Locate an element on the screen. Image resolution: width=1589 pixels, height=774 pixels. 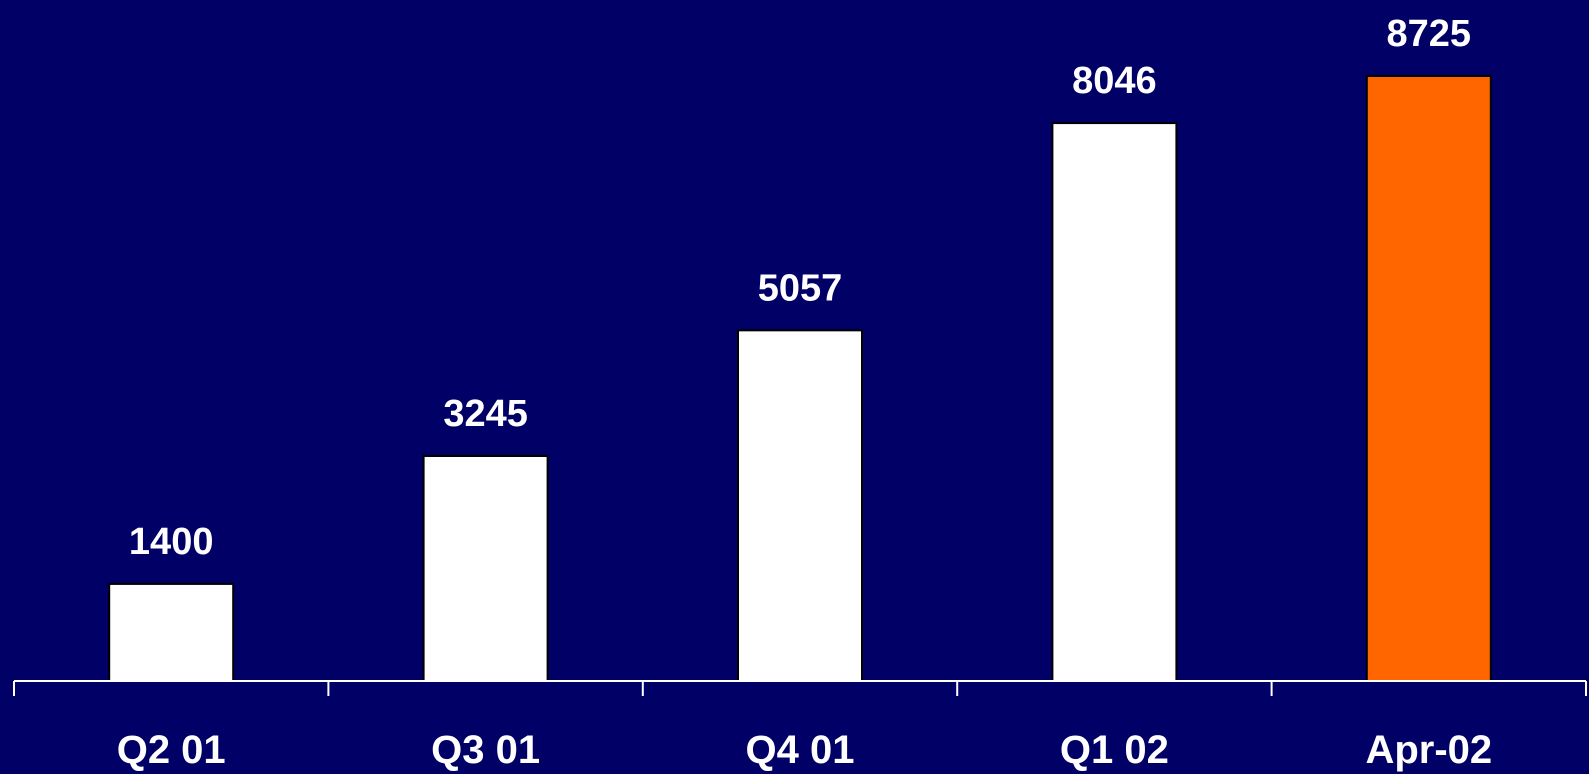
data-label-q4-01: 5057 is located at coordinates (800, 288).